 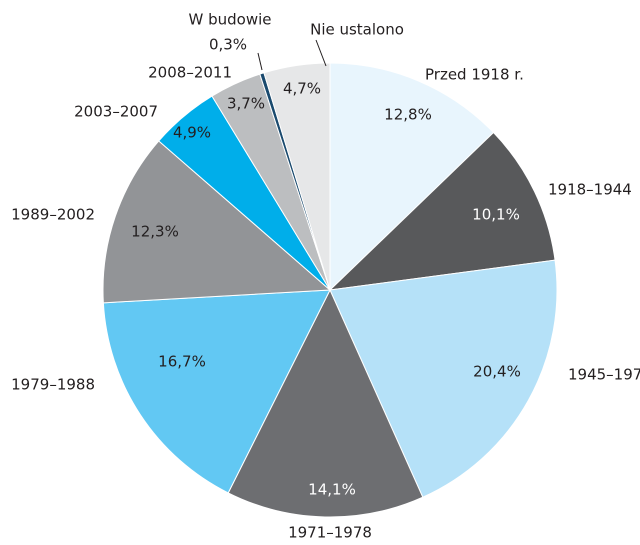 What do you see at coordinates (155, 232) in the screenshot?
I see `value-label: 12,3%` at bounding box center [155, 232].